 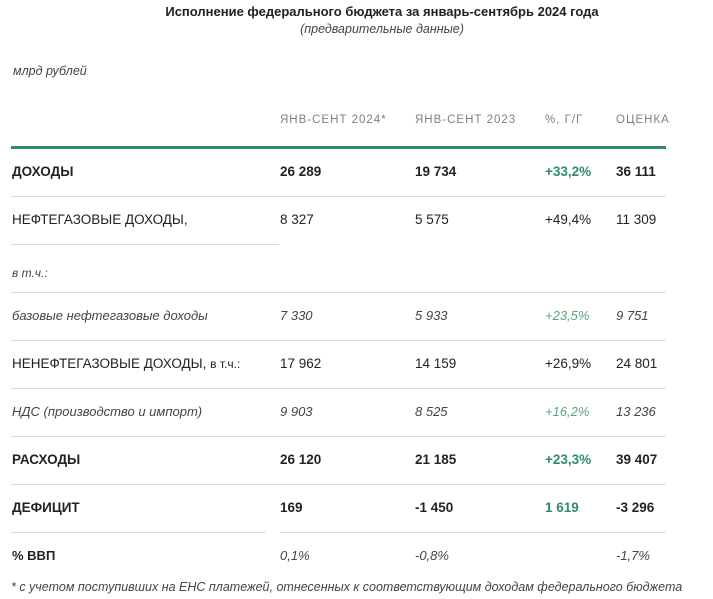 What do you see at coordinates (431, 315) in the screenshot?
I see `cell-2023: 5 933` at bounding box center [431, 315].